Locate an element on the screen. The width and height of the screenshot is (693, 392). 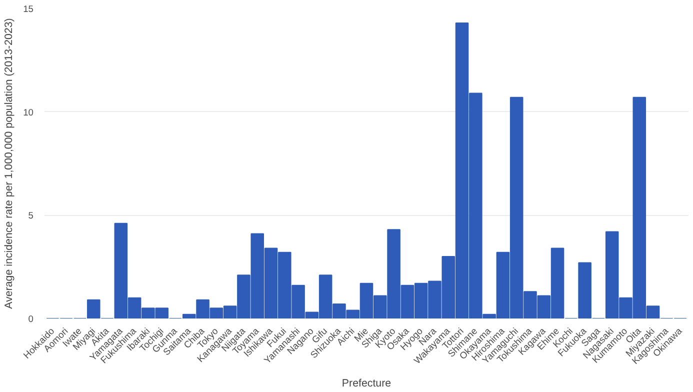
y-tick-label: 5 is located at coordinates (31, 215).